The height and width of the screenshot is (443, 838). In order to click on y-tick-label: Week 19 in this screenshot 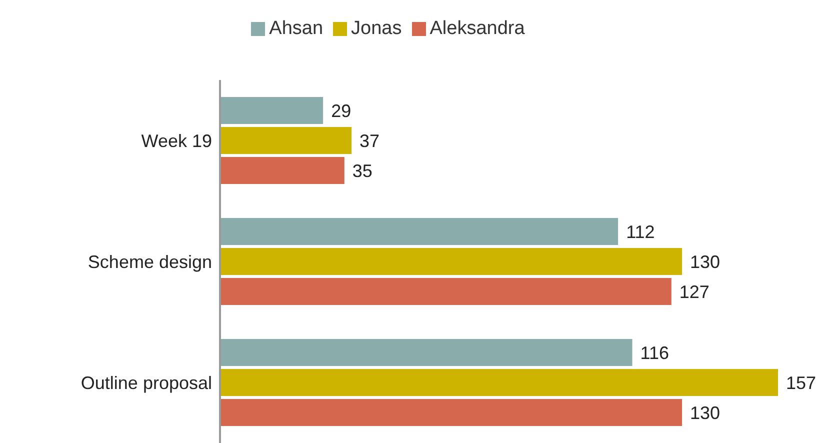, I will do `click(176, 140)`.